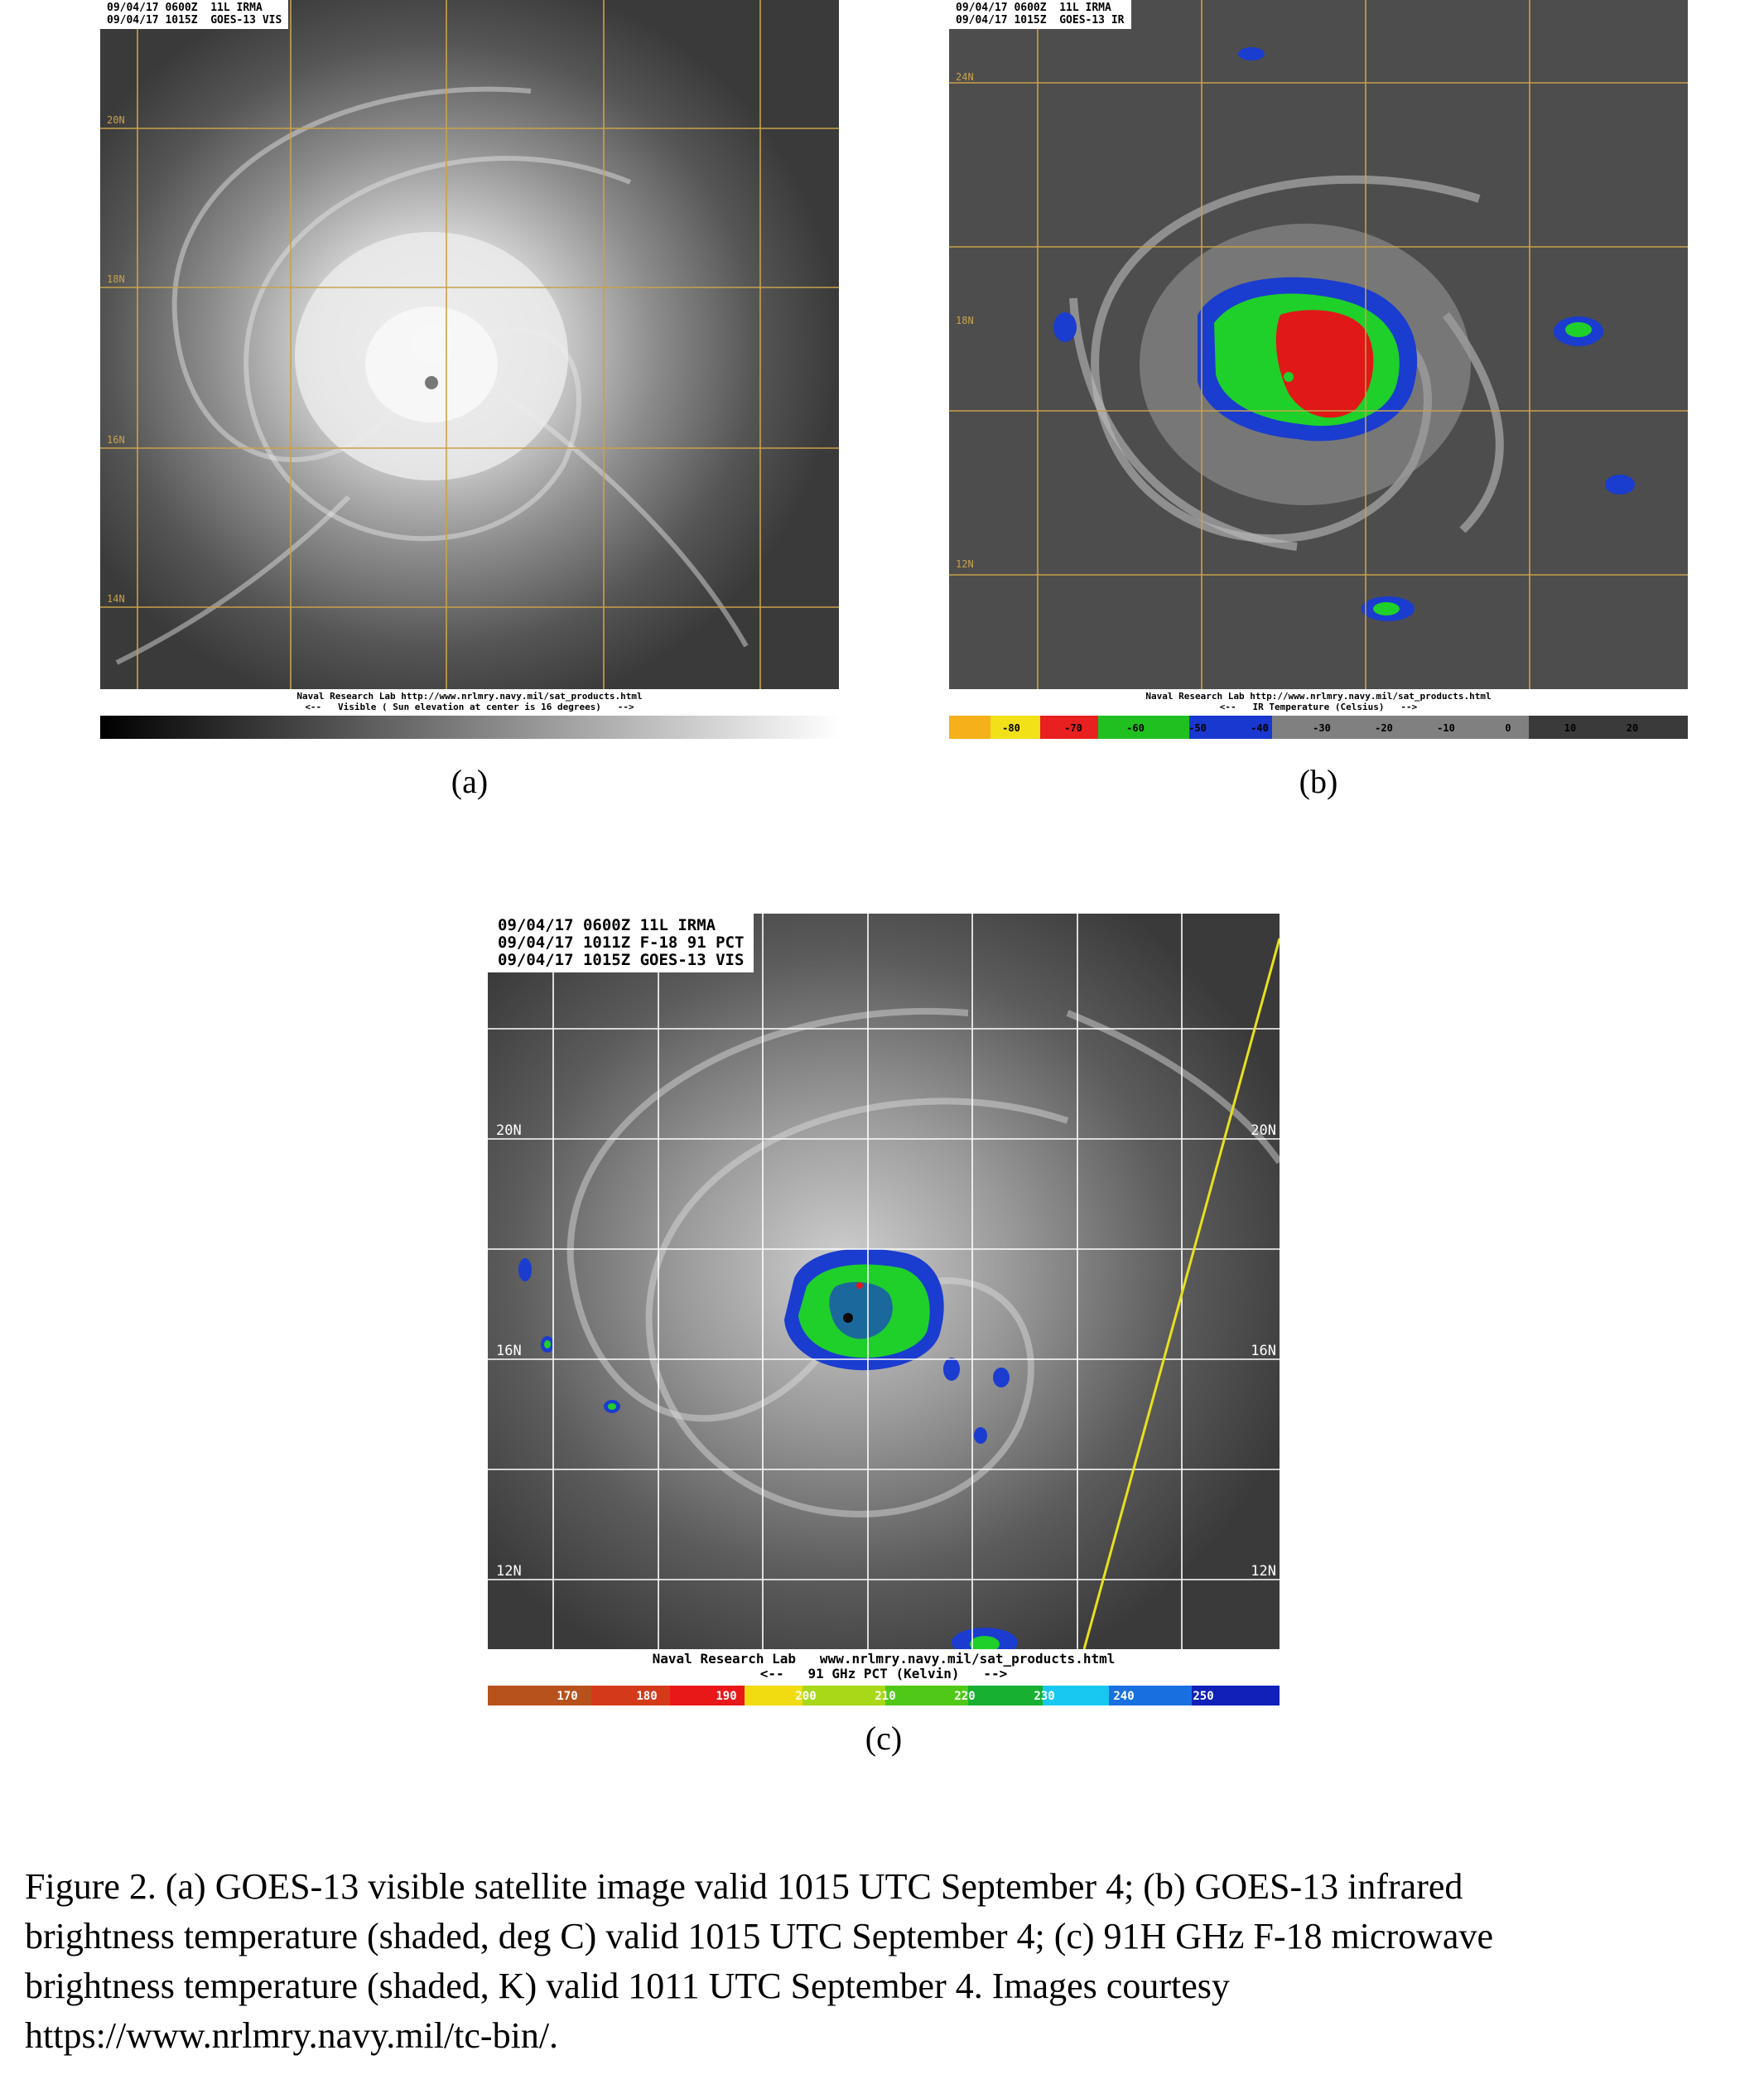 The image size is (1764, 2089). What do you see at coordinates (1073, 728) in the screenshot?
I see `colorbar-tick: -70` at bounding box center [1073, 728].